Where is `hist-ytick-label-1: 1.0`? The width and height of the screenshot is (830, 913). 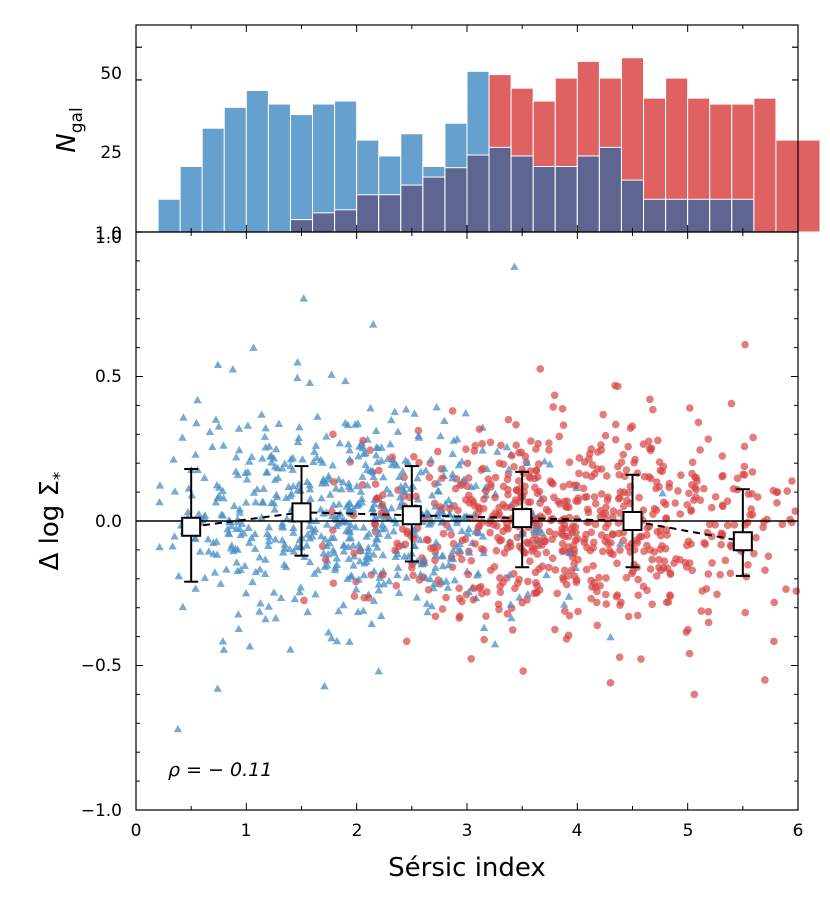
hist-ytick-label-1: 1.0 is located at coordinates (108, 234).